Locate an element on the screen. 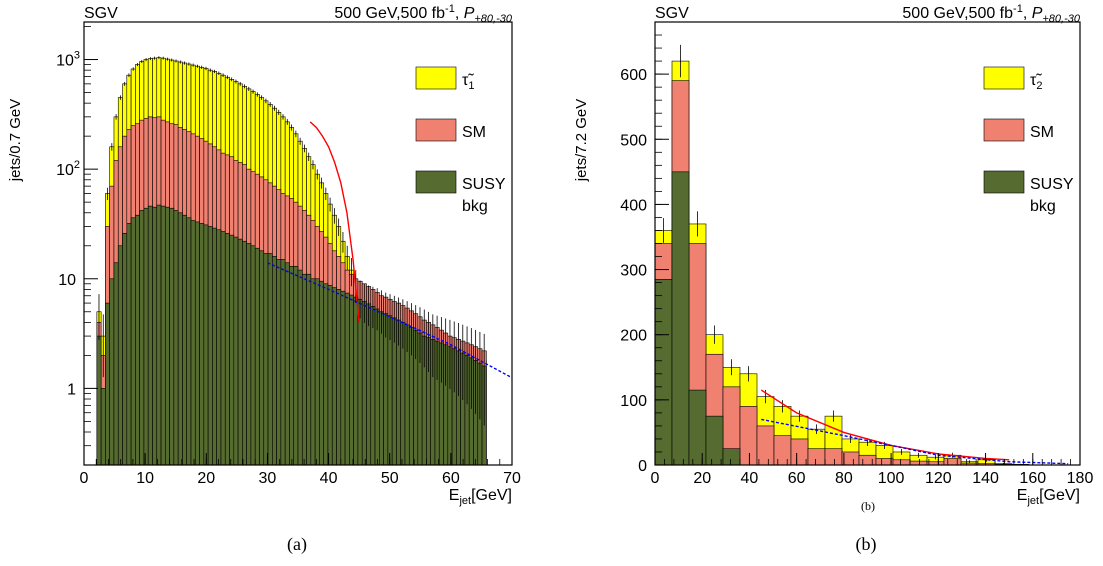  chart-a-legend: τ̃1 SM SUSY bkg is located at coordinates (460, 140).